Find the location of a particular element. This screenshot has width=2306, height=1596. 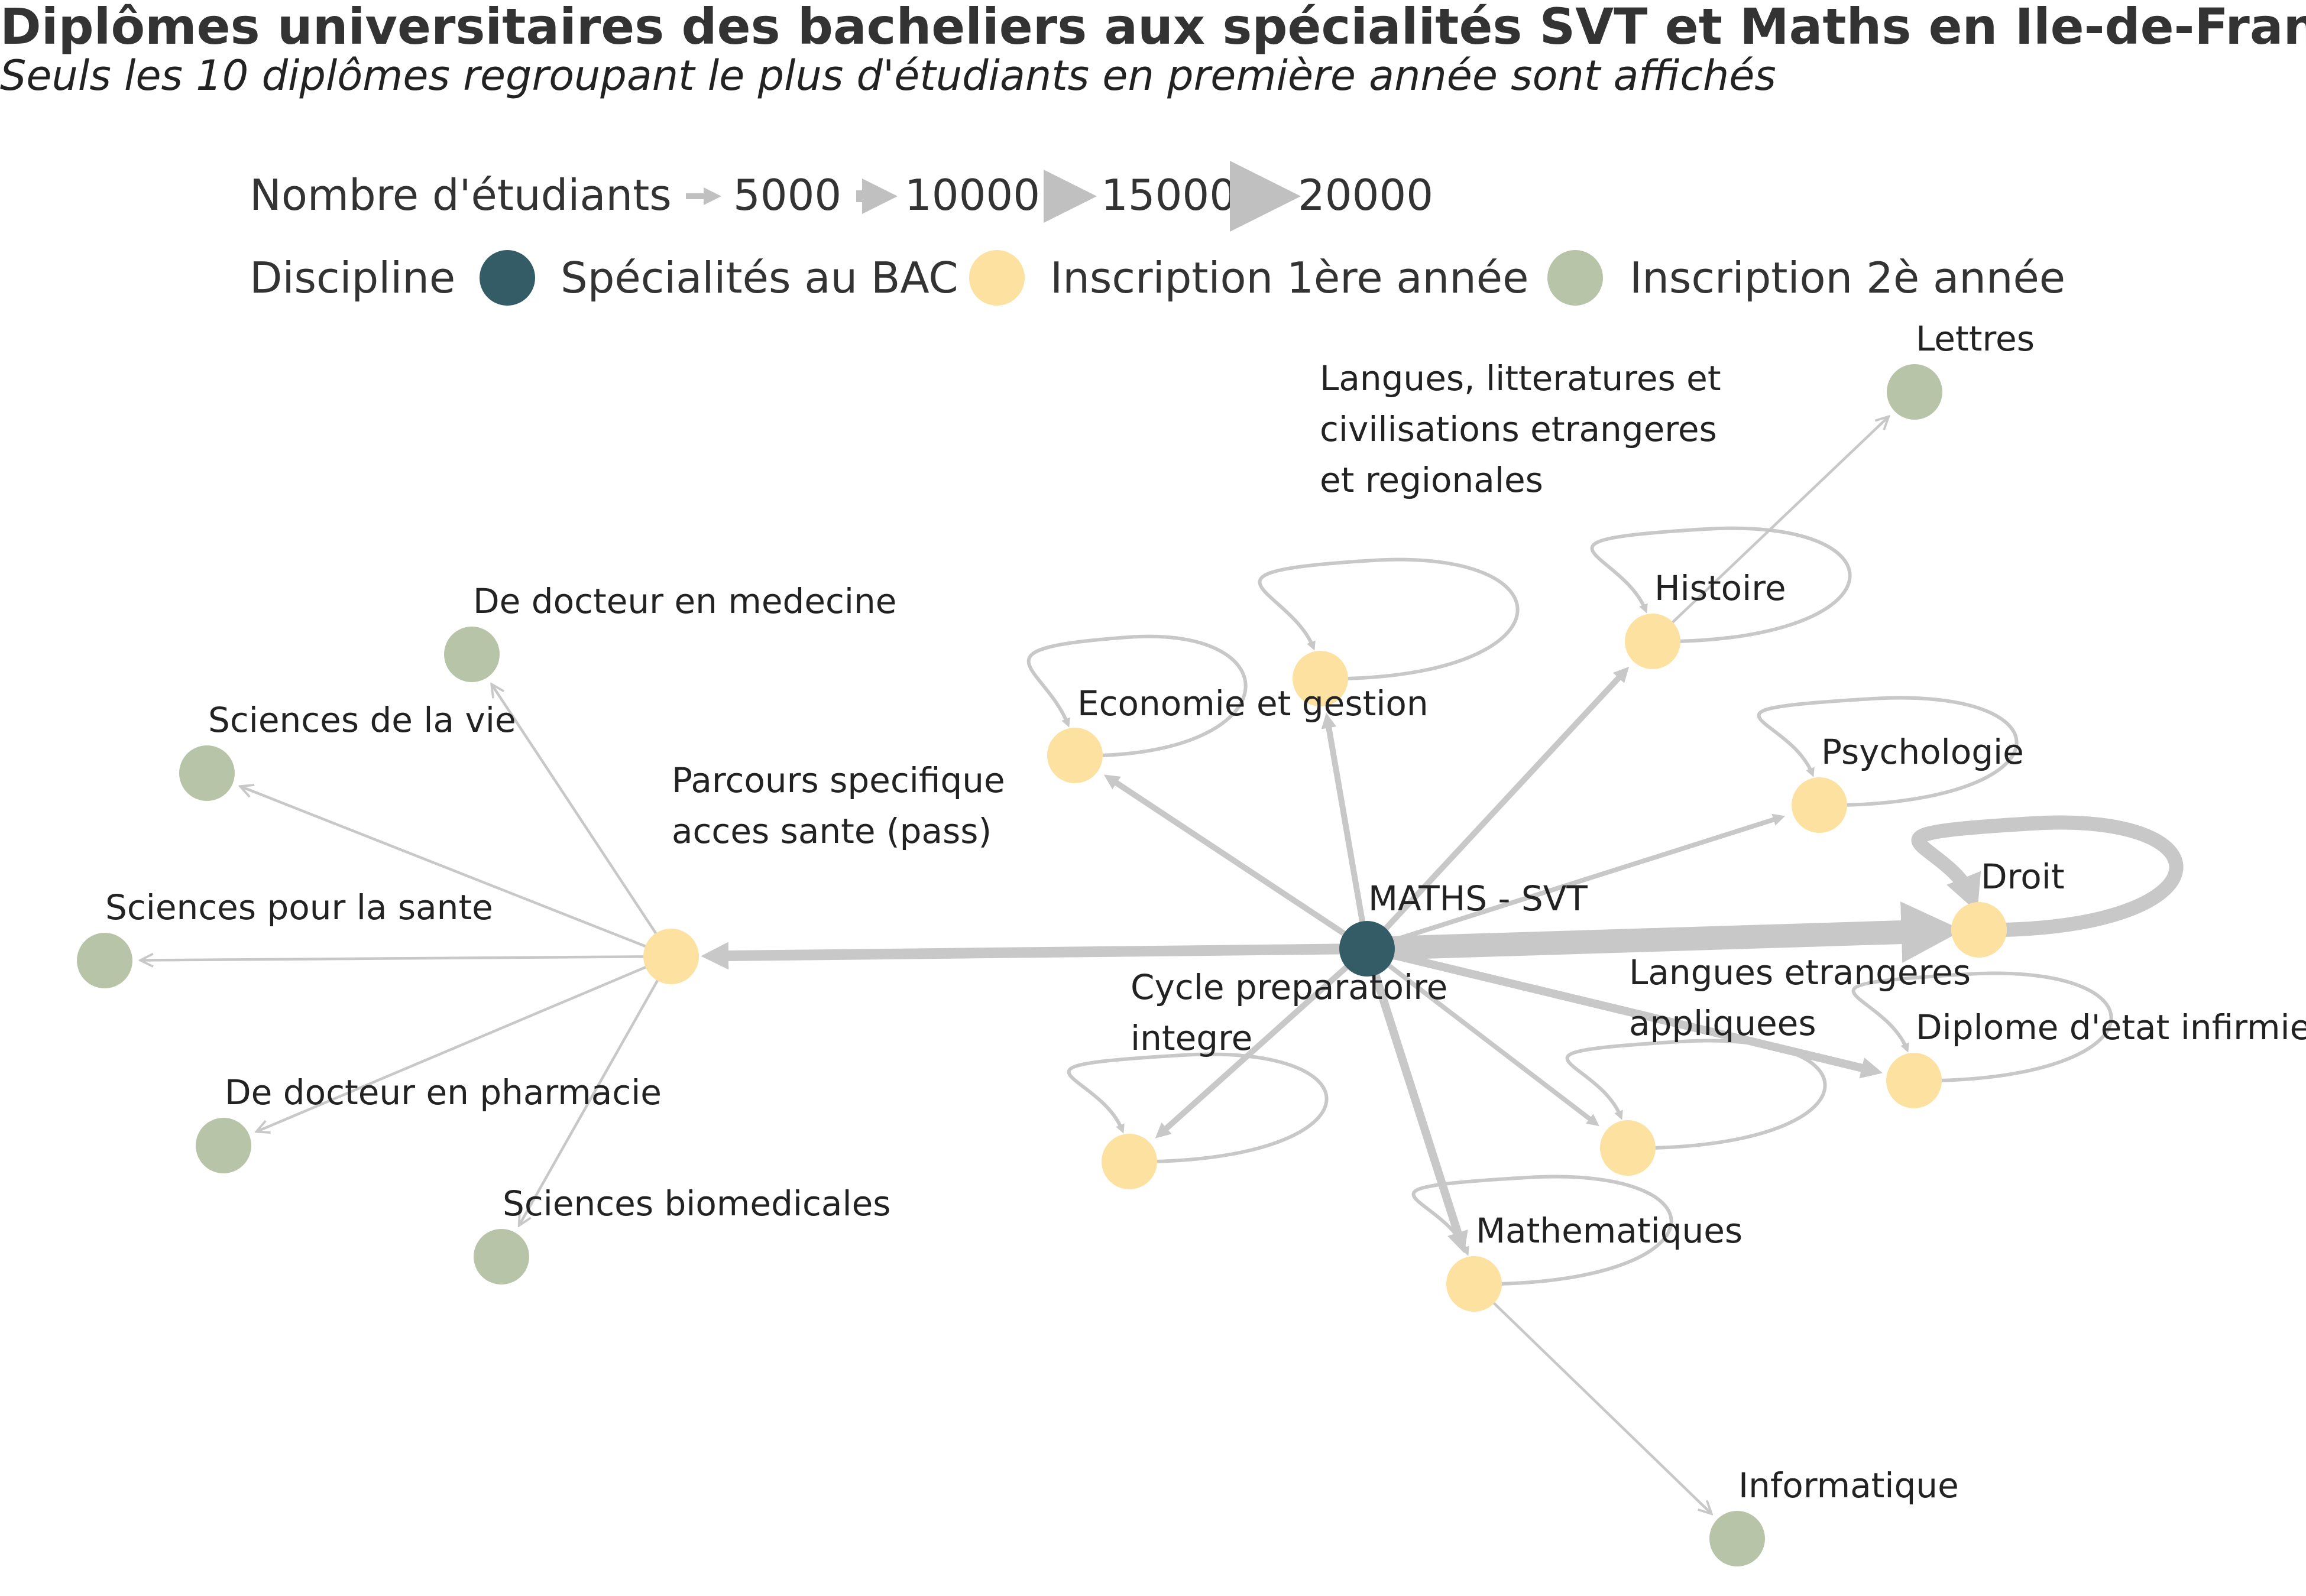

edge-pass-to-medecine is located at coordinates (578, 814).